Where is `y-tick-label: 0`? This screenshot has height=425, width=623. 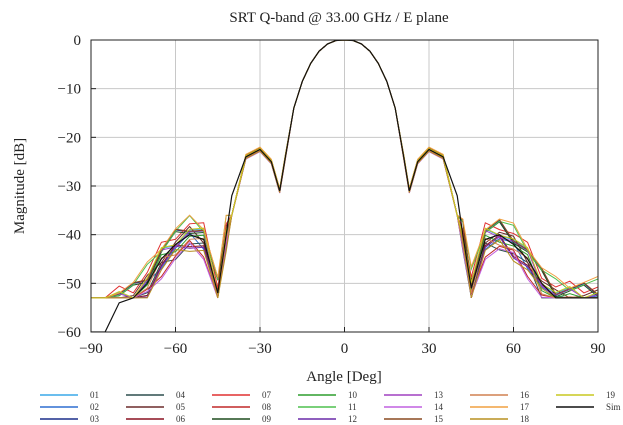
y-tick-label: 0 is located at coordinates (78, 41).